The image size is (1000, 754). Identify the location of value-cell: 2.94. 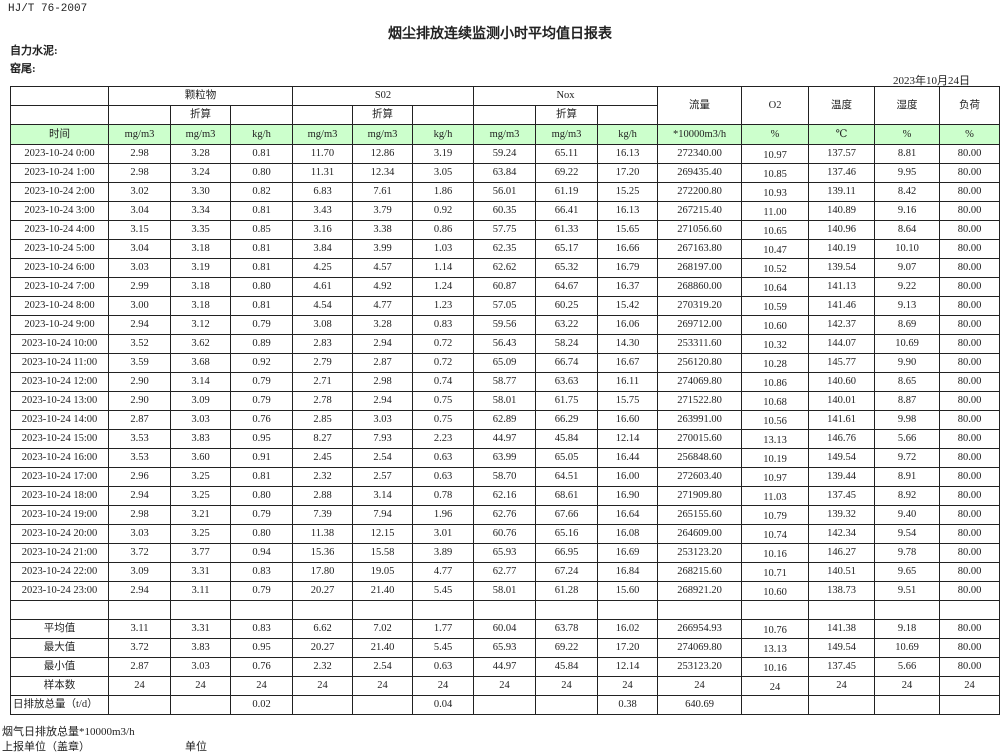
(139, 591).